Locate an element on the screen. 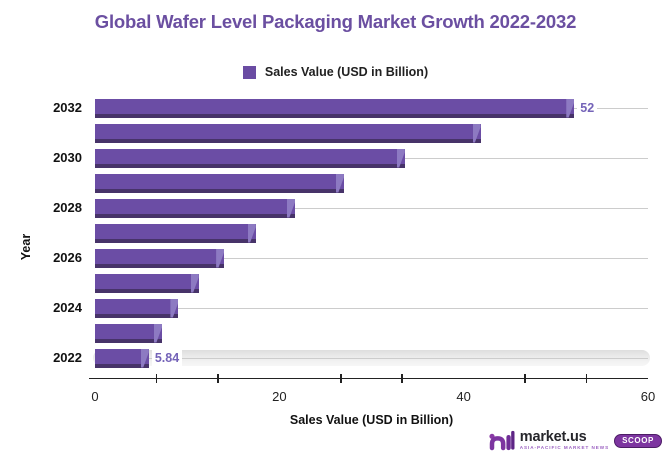  bar-2028 is located at coordinates (195, 208).